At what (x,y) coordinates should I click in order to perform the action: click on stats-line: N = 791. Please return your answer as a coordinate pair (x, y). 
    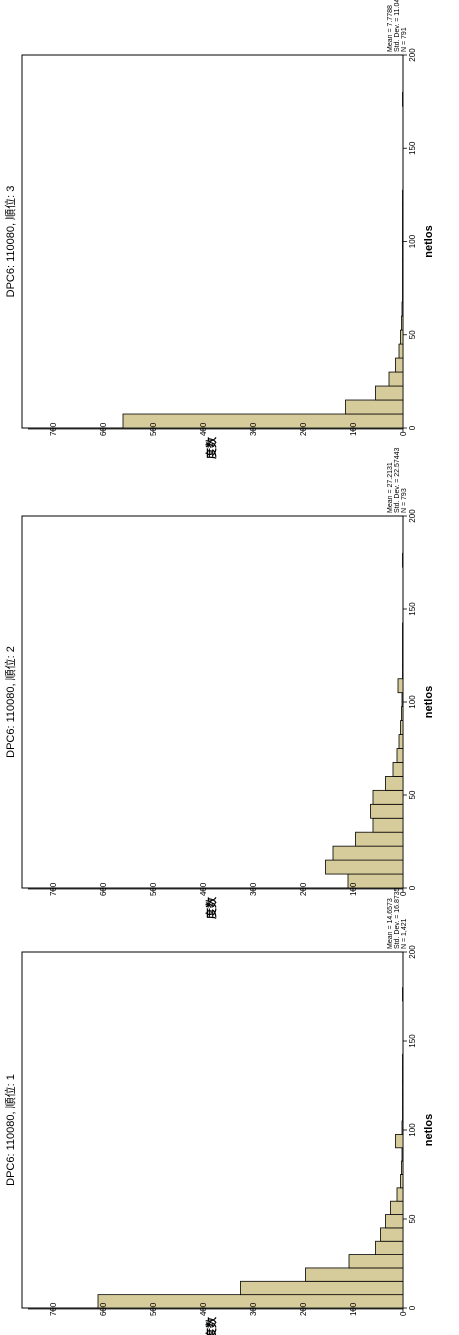
    Looking at the image, I should click on (404, 39).